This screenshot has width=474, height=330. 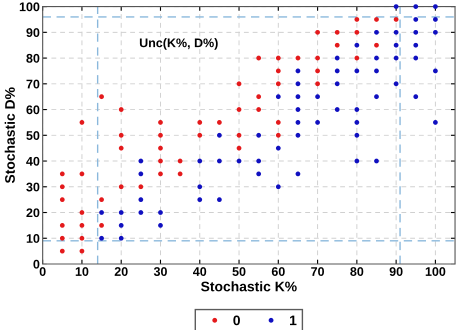 What do you see at coordinates (239, 271) in the screenshot?
I see `x-tick-label: 50` at bounding box center [239, 271].